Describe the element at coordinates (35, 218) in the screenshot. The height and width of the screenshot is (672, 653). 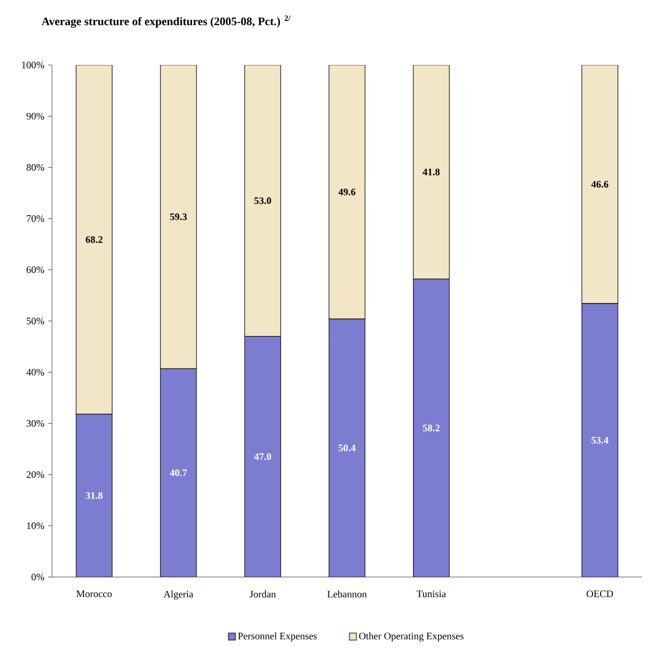
I see `y-tick-label: 70%` at that location.